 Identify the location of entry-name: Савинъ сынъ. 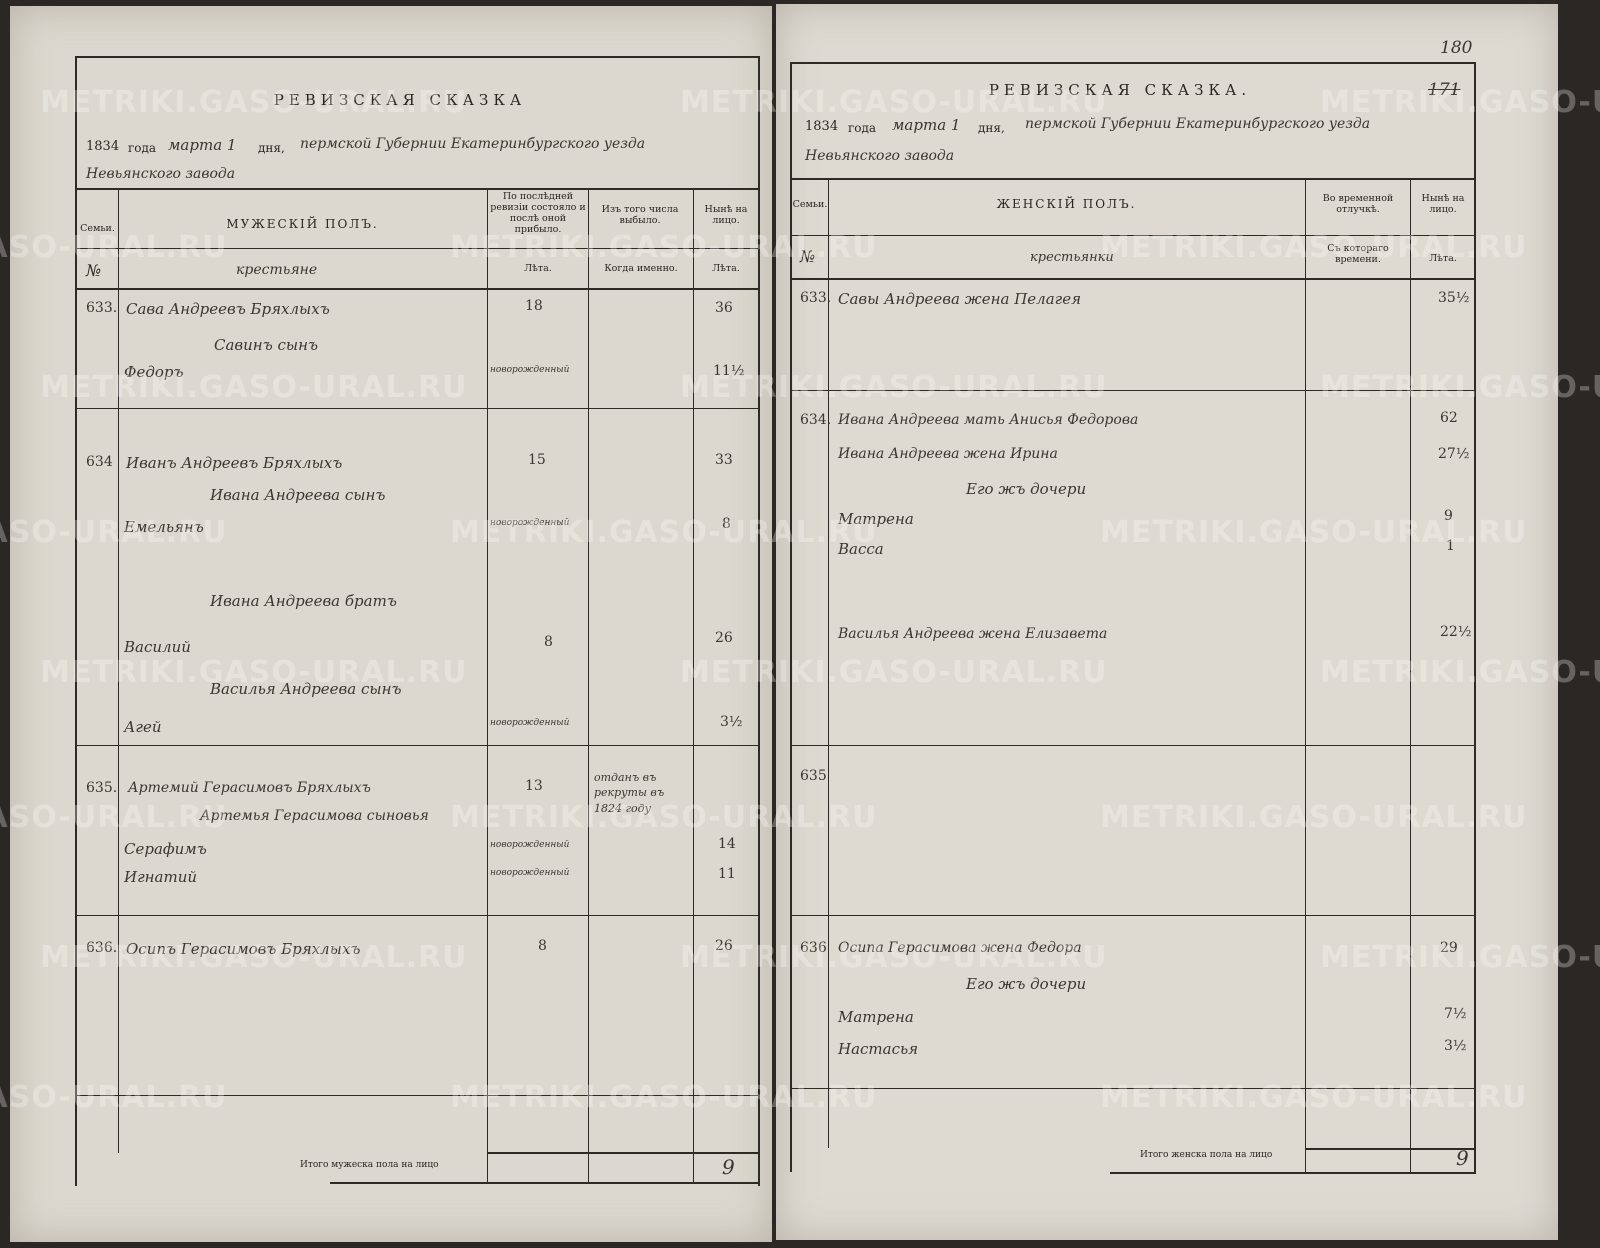
(266, 345).